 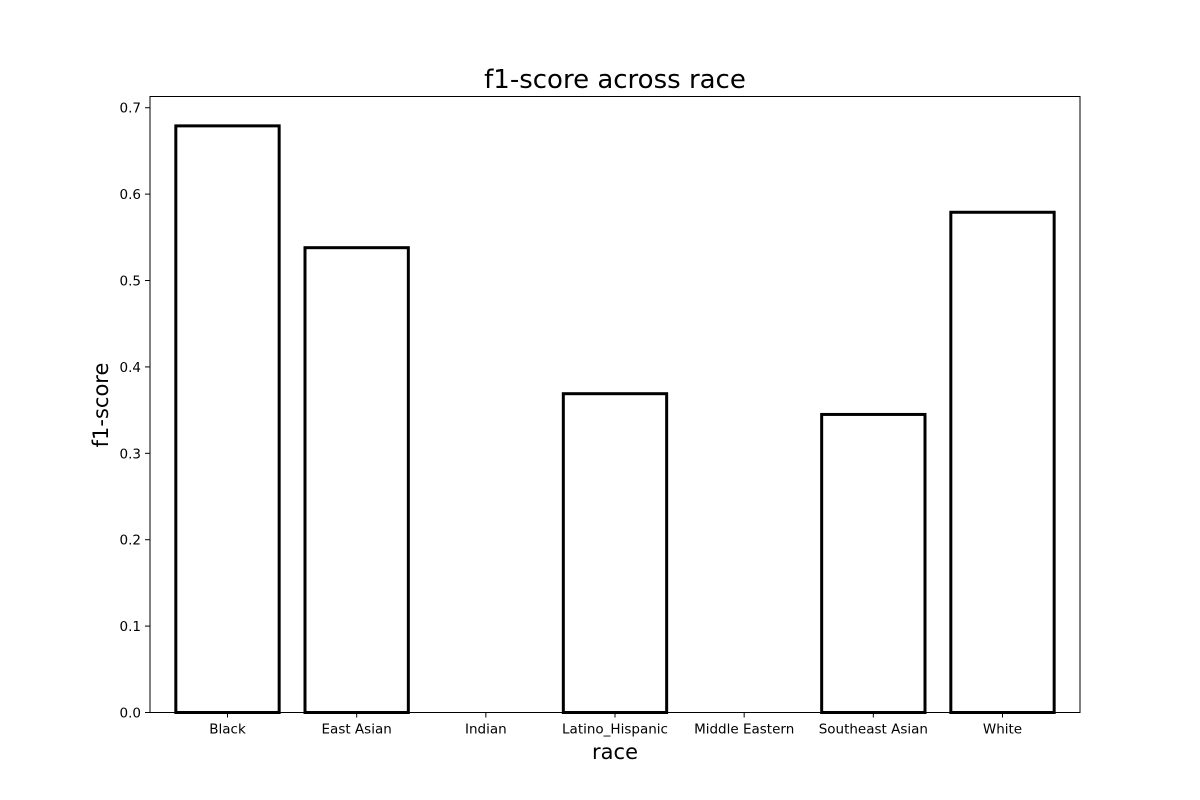 What do you see at coordinates (1002, 462) in the screenshot?
I see `bar-white` at bounding box center [1002, 462].